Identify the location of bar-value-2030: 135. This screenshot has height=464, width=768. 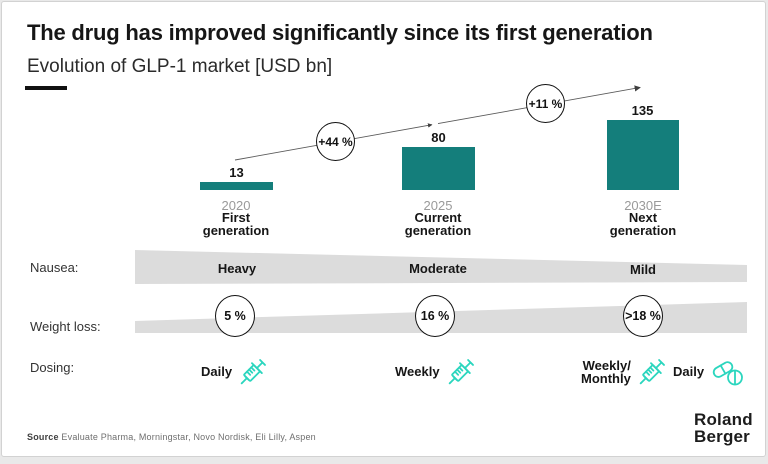
(642, 110).